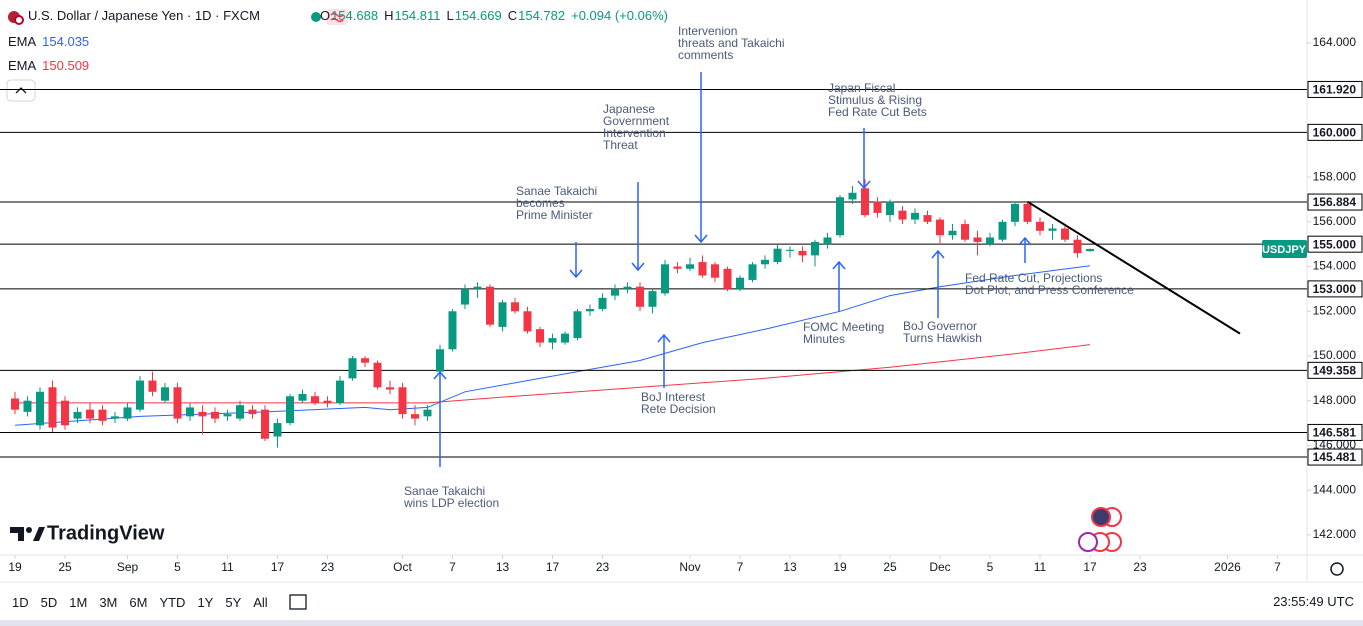 This screenshot has width=1363, height=626. What do you see at coordinates (1335, 221) in the screenshot?
I see `y-tick-label: 156.000` at bounding box center [1335, 221].